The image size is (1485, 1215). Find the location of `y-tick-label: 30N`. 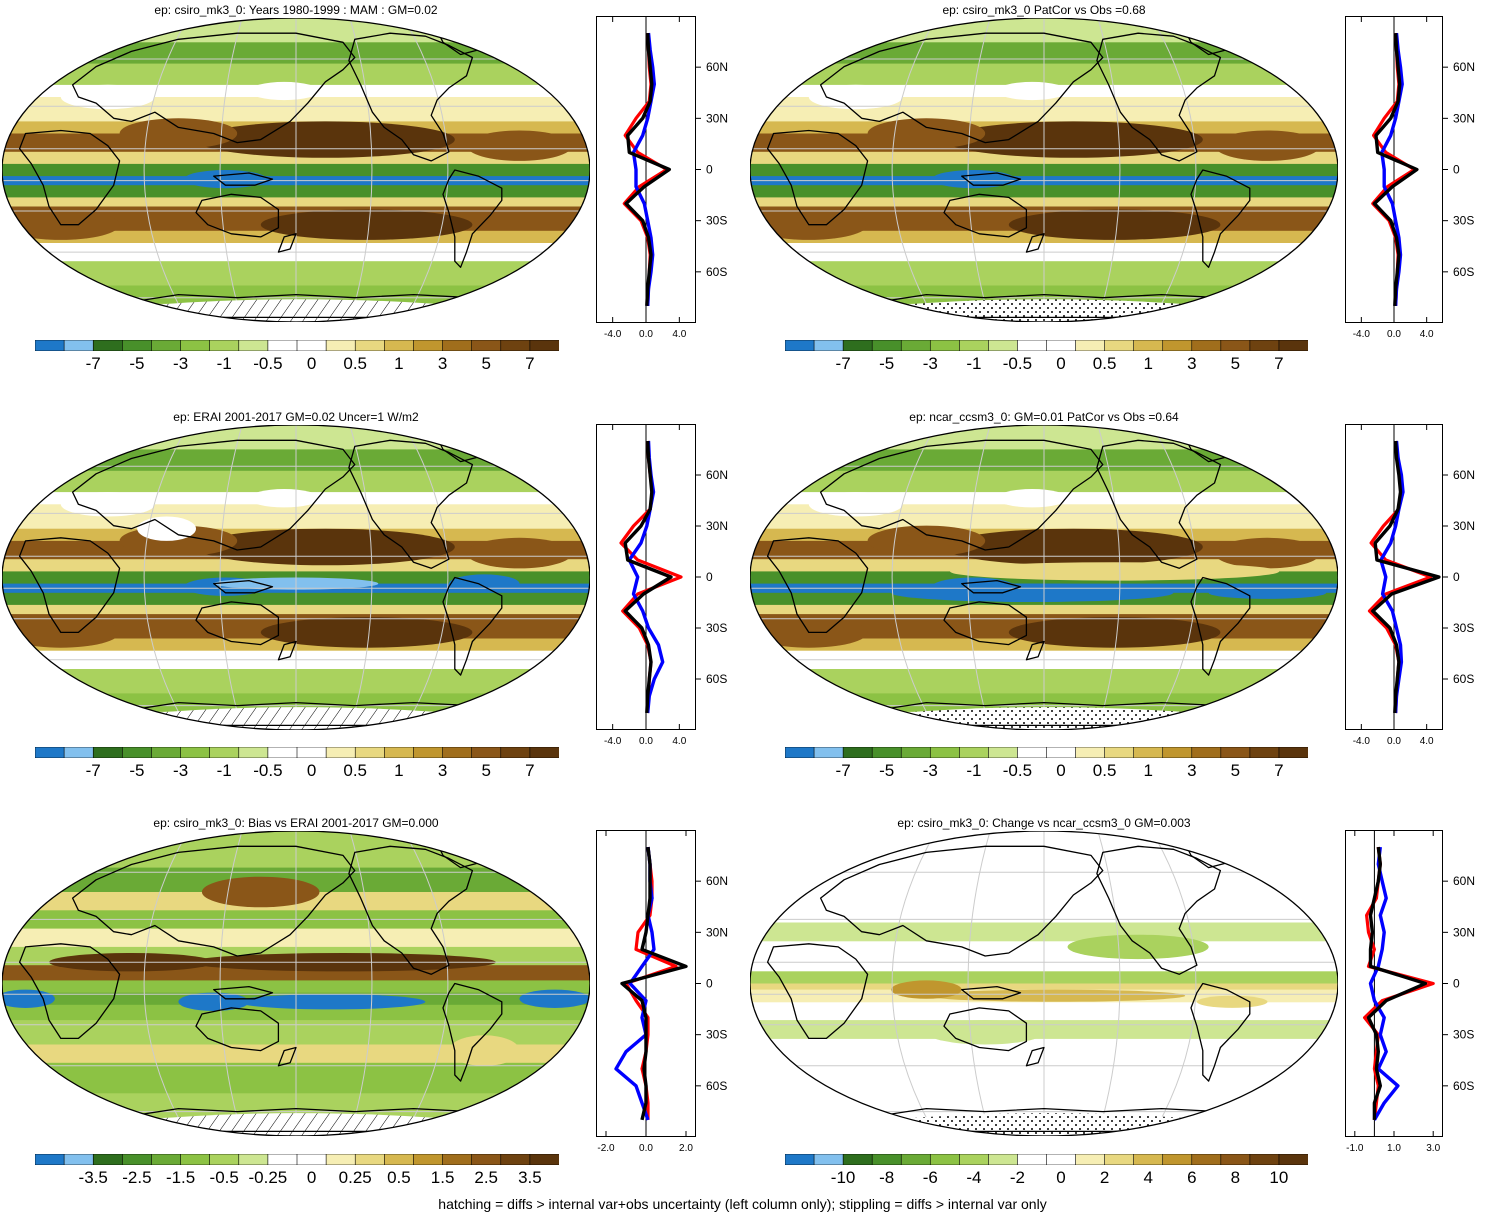

y-tick-label: 30N is located at coordinates (717, 118).